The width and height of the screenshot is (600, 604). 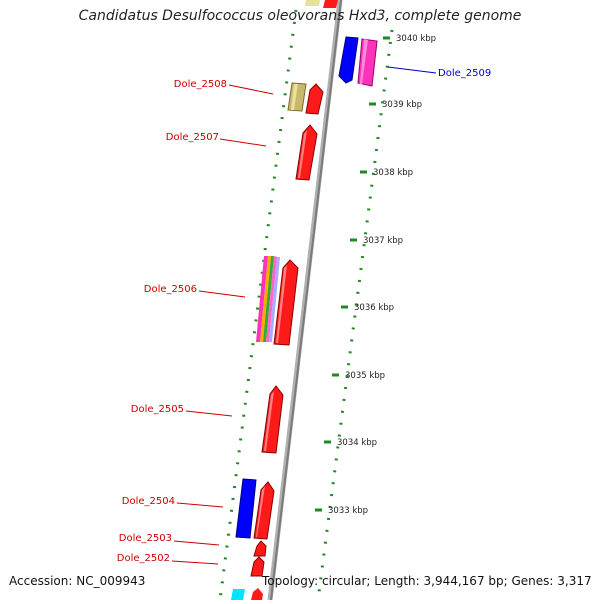 What do you see at coordinates (374, 308) in the screenshot?
I see `scale-tick-label: 3036 kbp` at bounding box center [374, 308].